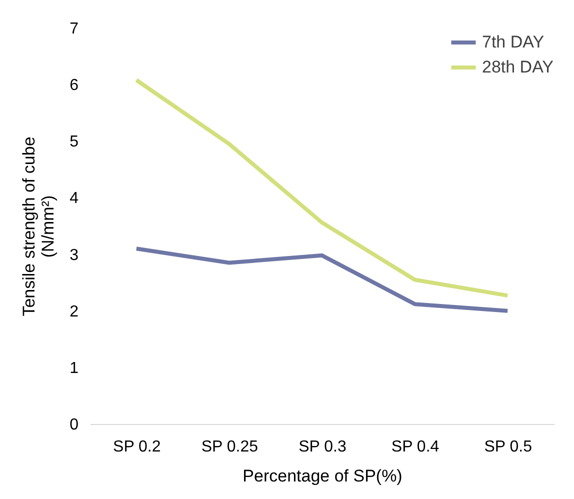 The height and width of the screenshot is (499, 574). What do you see at coordinates (229, 447) in the screenshot?
I see `x-tick-label: SP 0.25` at bounding box center [229, 447].